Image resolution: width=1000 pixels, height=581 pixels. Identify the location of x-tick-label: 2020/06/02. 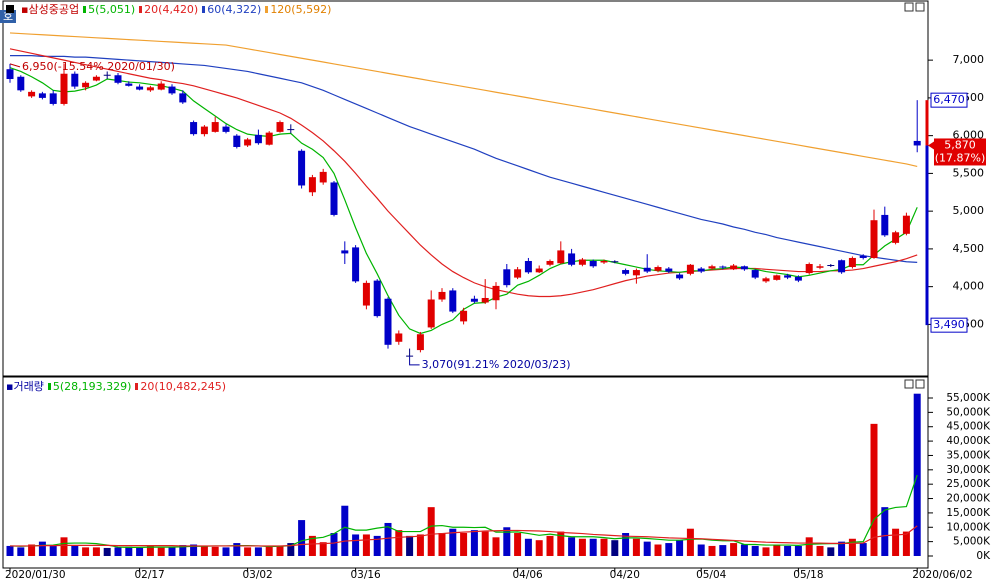
(942, 575).